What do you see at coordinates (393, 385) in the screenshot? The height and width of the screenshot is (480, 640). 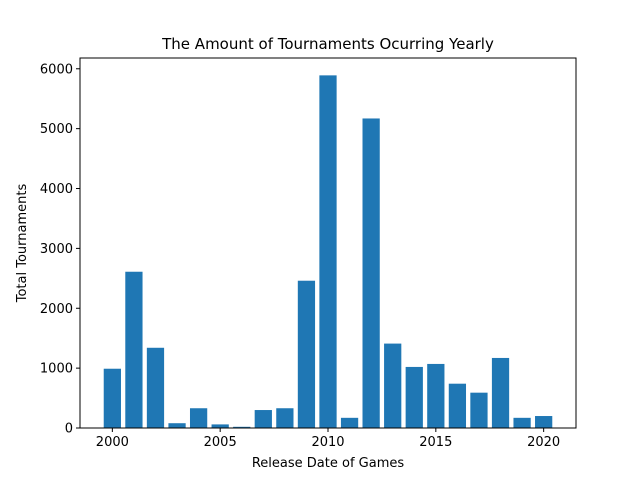 I see `bar-2013` at bounding box center [393, 385].